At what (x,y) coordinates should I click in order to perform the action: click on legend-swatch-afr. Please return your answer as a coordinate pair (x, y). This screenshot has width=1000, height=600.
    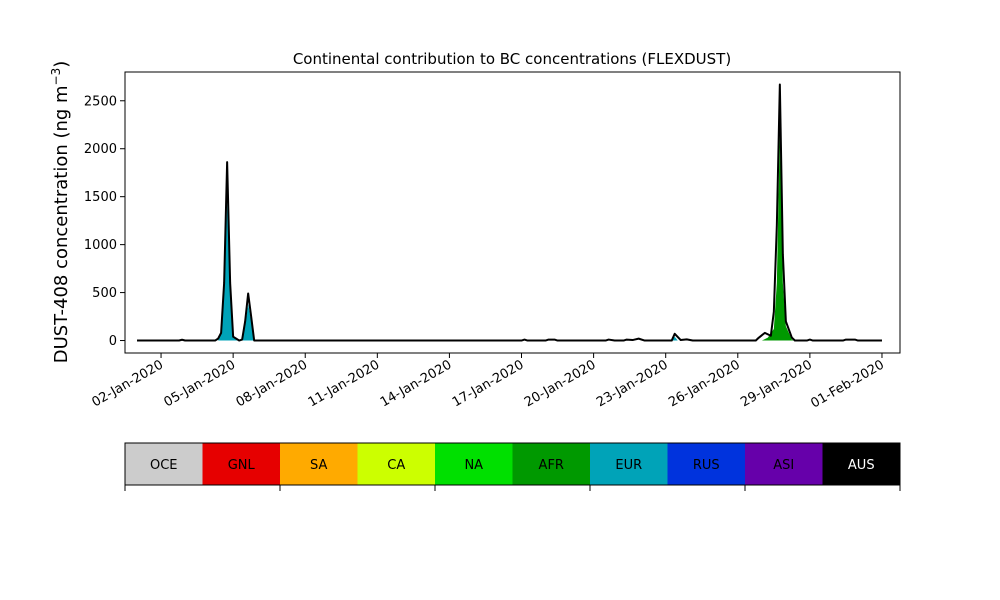
    Looking at the image, I should click on (551, 464).